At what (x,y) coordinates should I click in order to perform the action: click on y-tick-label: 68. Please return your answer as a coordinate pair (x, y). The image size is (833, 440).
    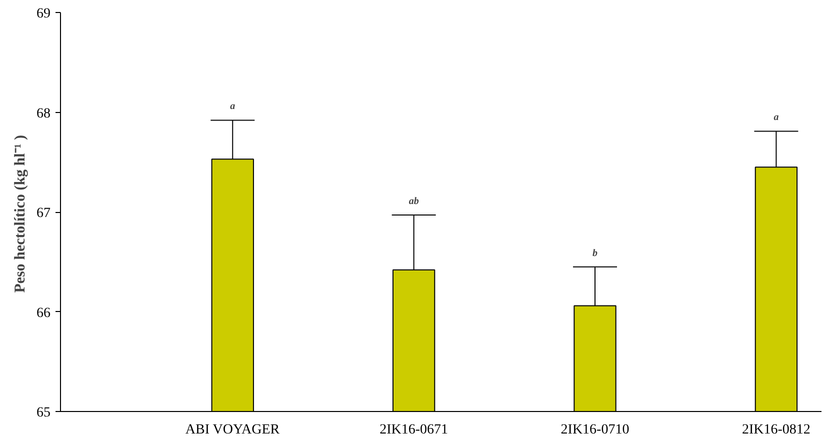
    Looking at the image, I should click on (43, 114).